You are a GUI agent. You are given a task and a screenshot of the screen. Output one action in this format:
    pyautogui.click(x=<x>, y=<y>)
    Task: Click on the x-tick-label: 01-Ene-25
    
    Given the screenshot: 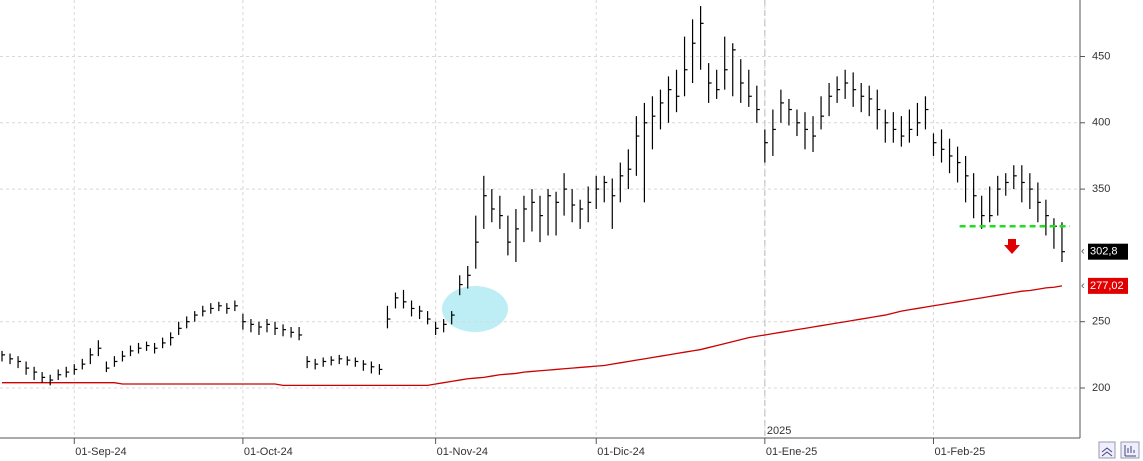 What is the action you would take?
    pyautogui.click(x=791, y=452)
    